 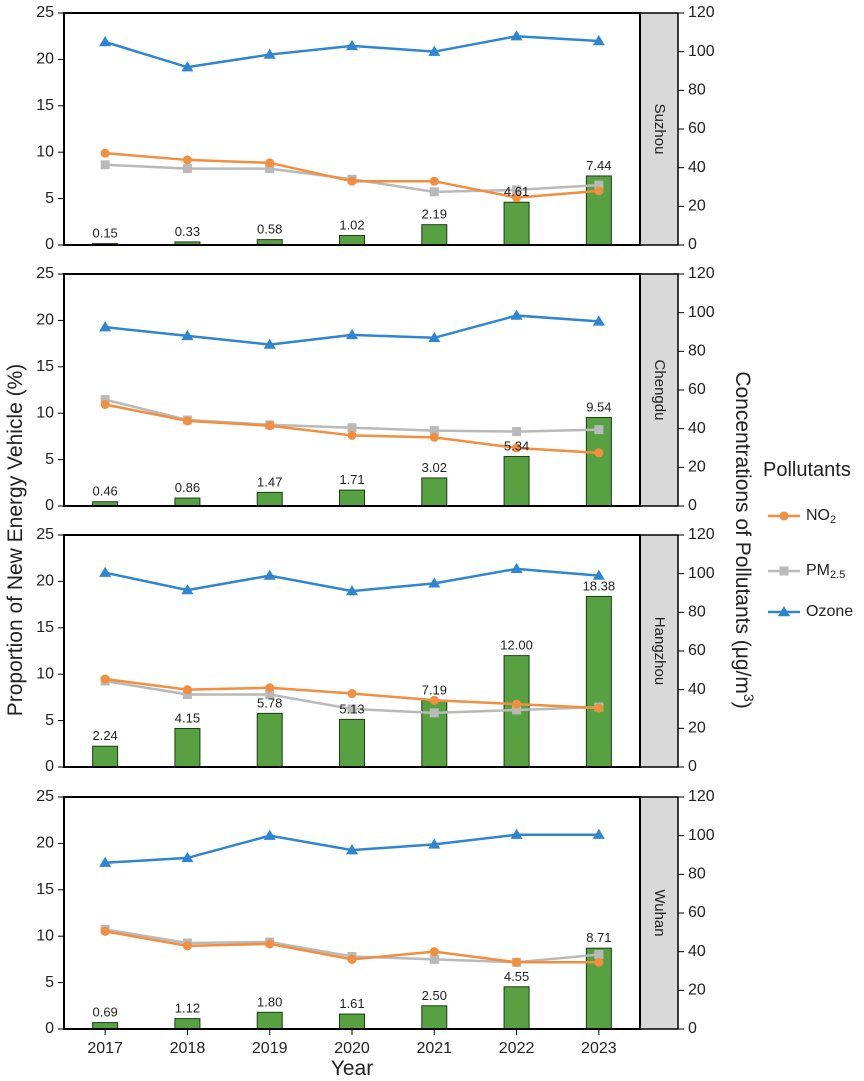 What do you see at coordinates (104, 1012) in the screenshot?
I see `bar-data-label: 0.69` at bounding box center [104, 1012].